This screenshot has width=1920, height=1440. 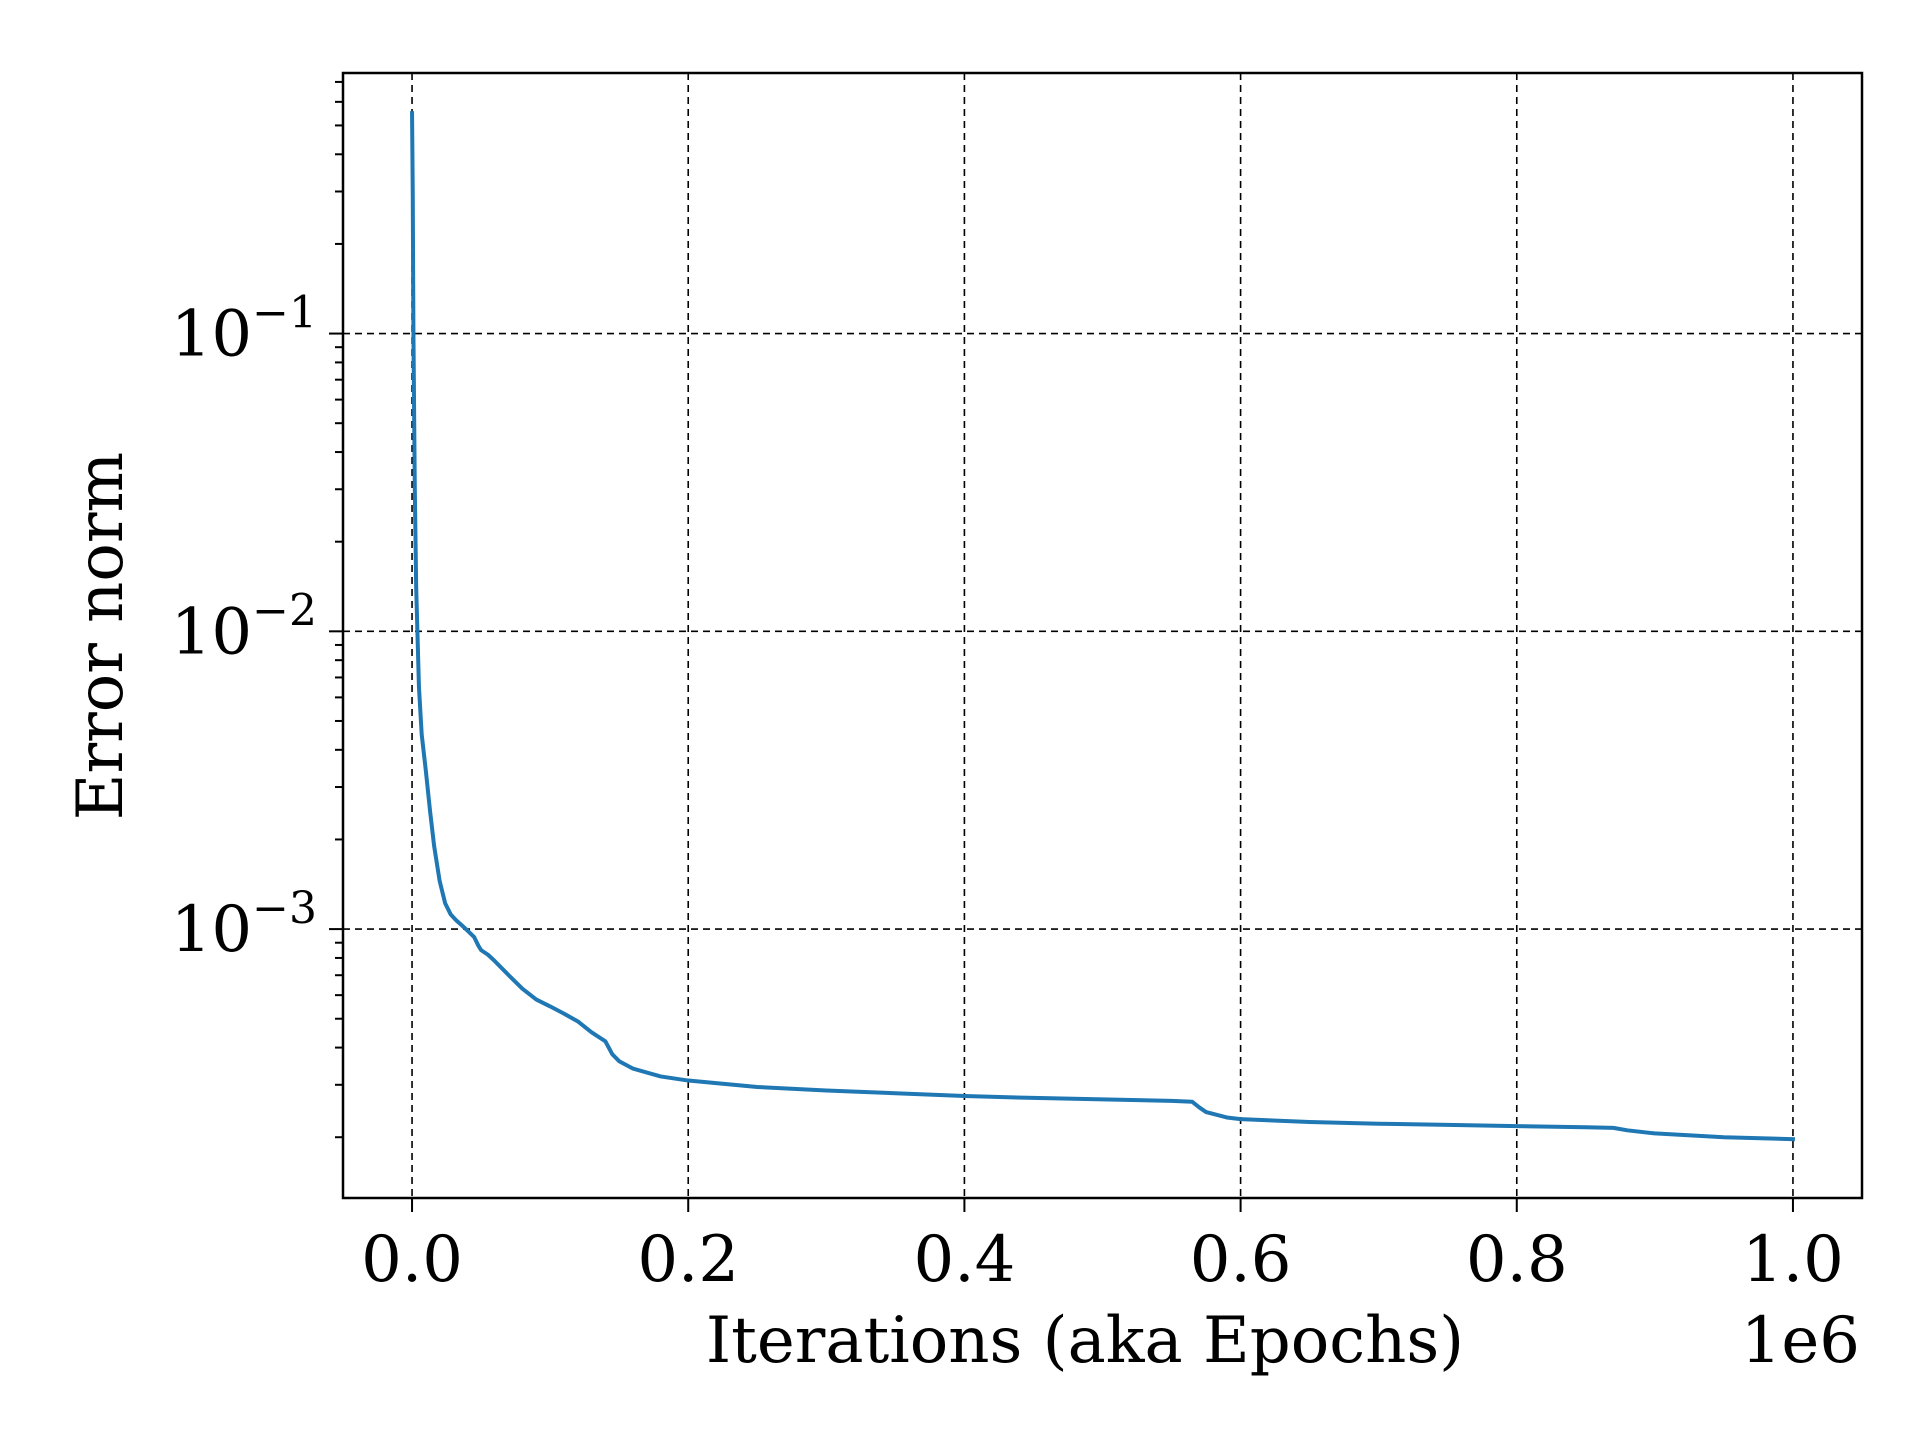 I want to click on x-tick-label: 1.0, so click(x=1793, y=1260).